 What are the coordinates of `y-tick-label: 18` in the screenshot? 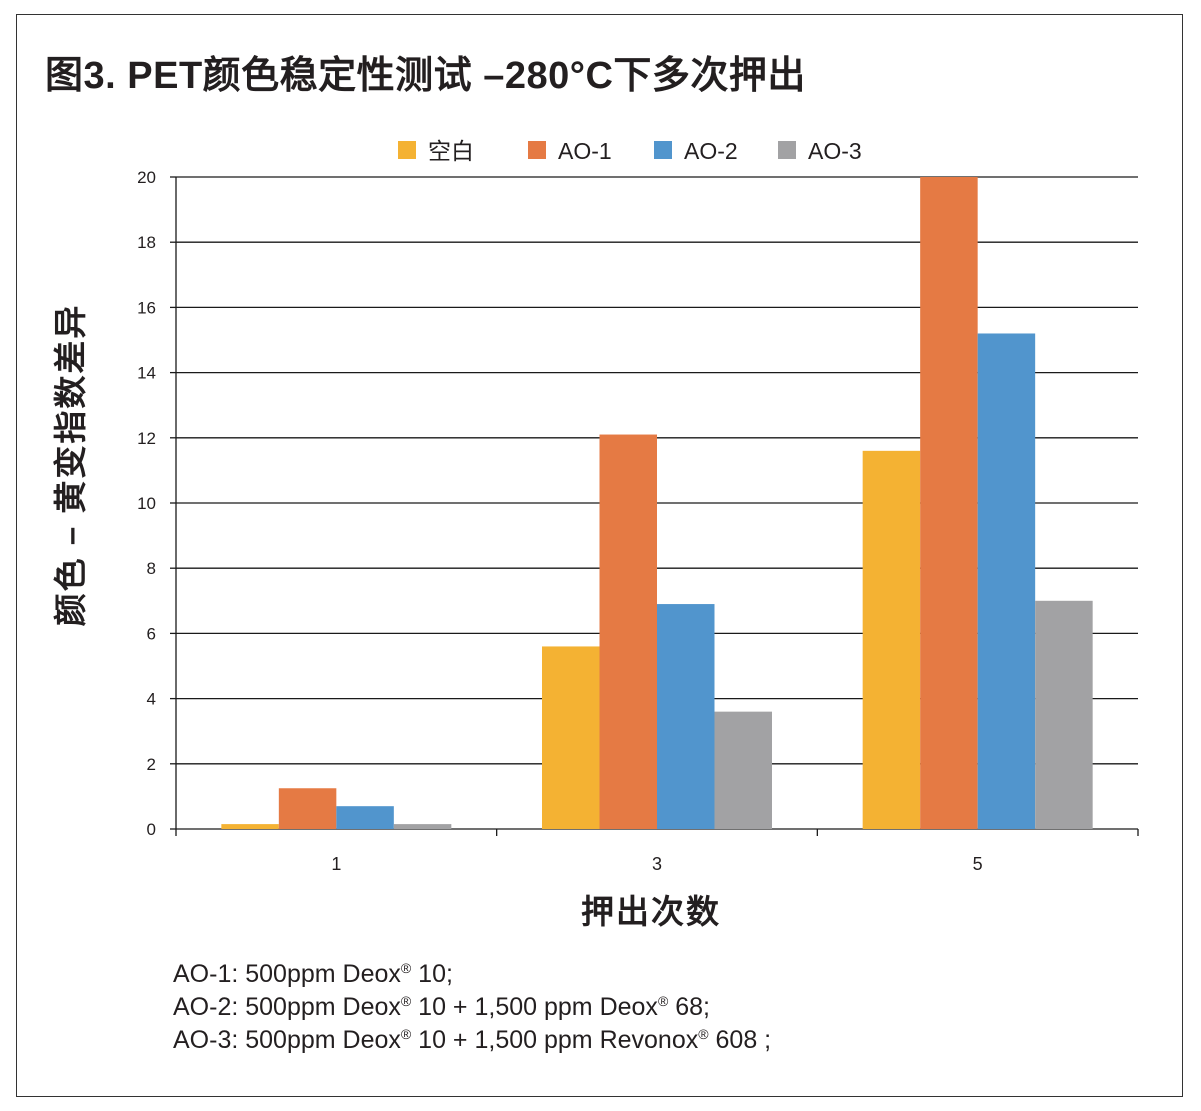 It's located at (146, 242).